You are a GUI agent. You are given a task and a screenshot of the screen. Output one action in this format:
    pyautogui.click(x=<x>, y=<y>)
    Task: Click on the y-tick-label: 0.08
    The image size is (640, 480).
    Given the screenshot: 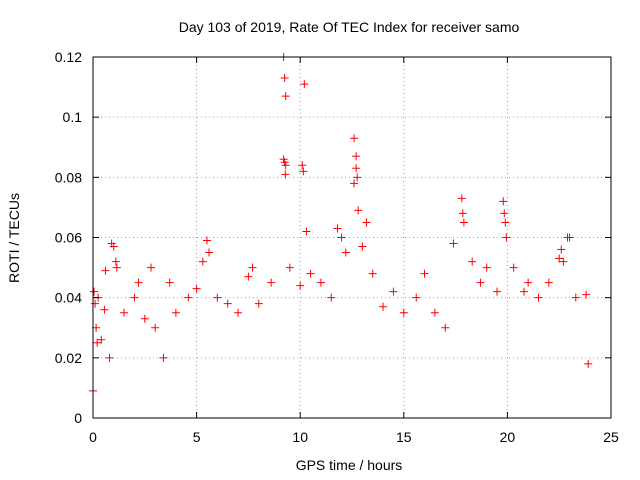 What is the action you would take?
    pyautogui.click(x=68, y=177)
    